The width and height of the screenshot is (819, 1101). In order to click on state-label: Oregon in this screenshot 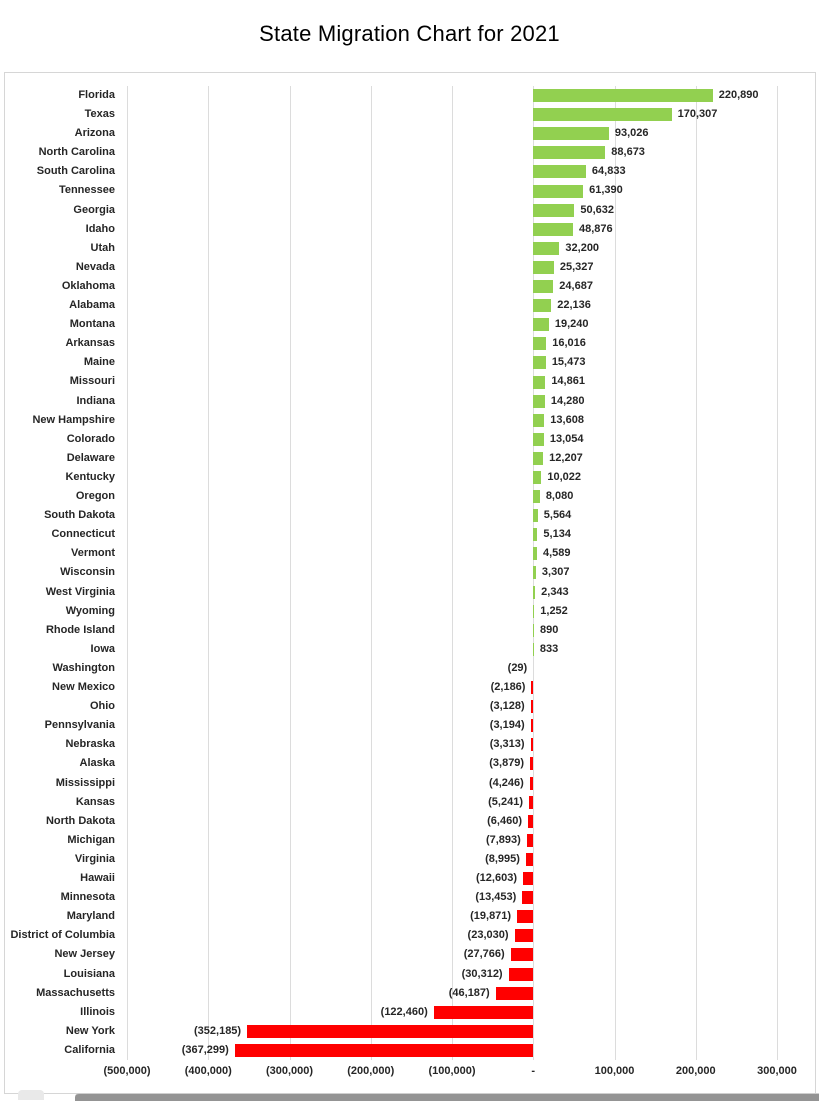, I will do `click(60, 496)`.